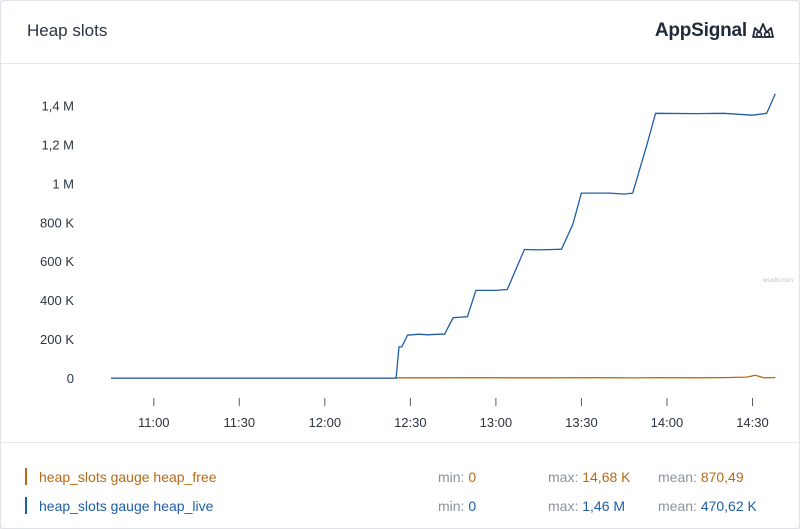 Image resolution: width=800 pixels, height=529 pixels. What do you see at coordinates (453, 414) in the screenshot?
I see `x-axis: 11:00 11:30 12:00 12:30 13:00 13:30 14:00 14:30` at bounding box center [453, 414].